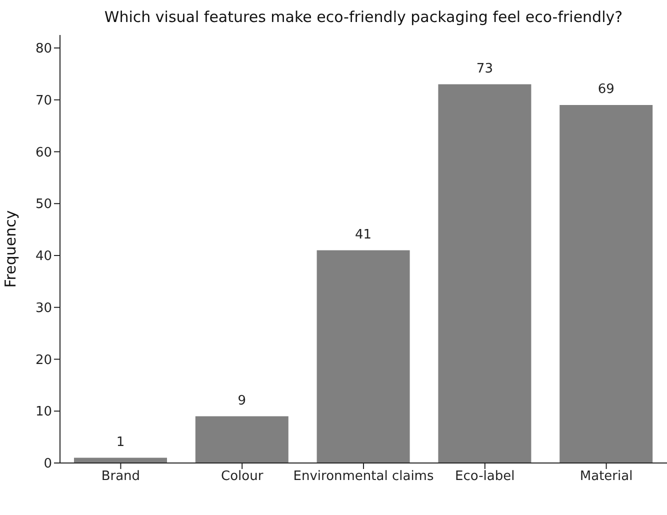 Image resolution: width=667 pixels, height=515 pixels. What do you see at coordinates (43, 204) in the screenshot?
I see `y-tick-label: 50` at bounding box center [43, 204].